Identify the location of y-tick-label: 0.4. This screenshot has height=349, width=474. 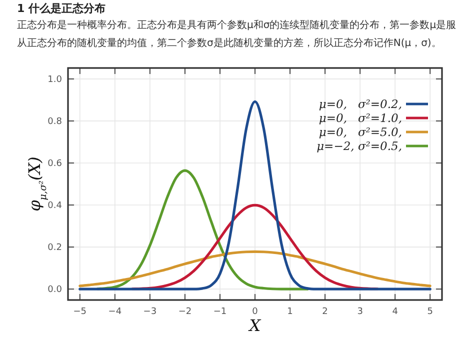
(55, 206).